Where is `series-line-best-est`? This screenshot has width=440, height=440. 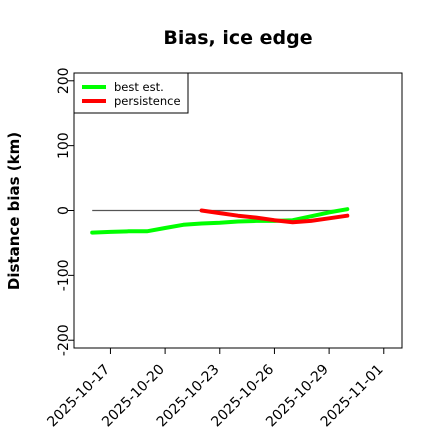 series-line-best-est is located at coordinates (220, 221).